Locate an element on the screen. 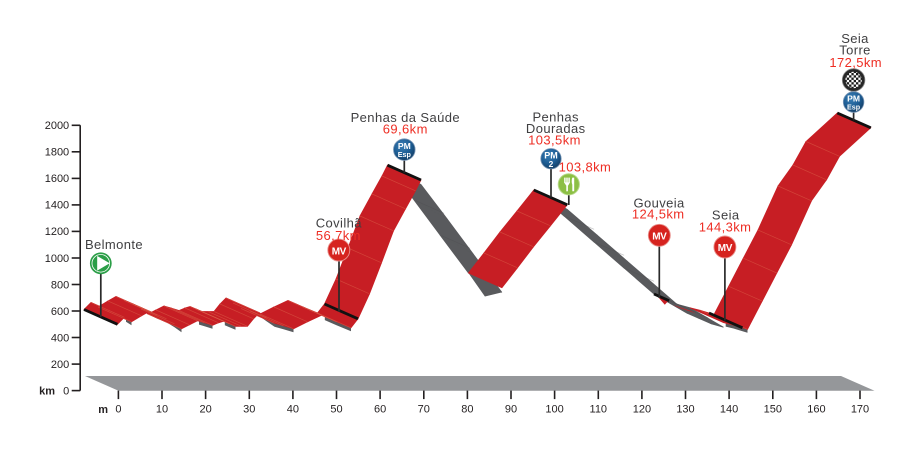 The height and width of the screenshot is (473, 917). svg-text: 103,8km is located at coordinates (585, 166).